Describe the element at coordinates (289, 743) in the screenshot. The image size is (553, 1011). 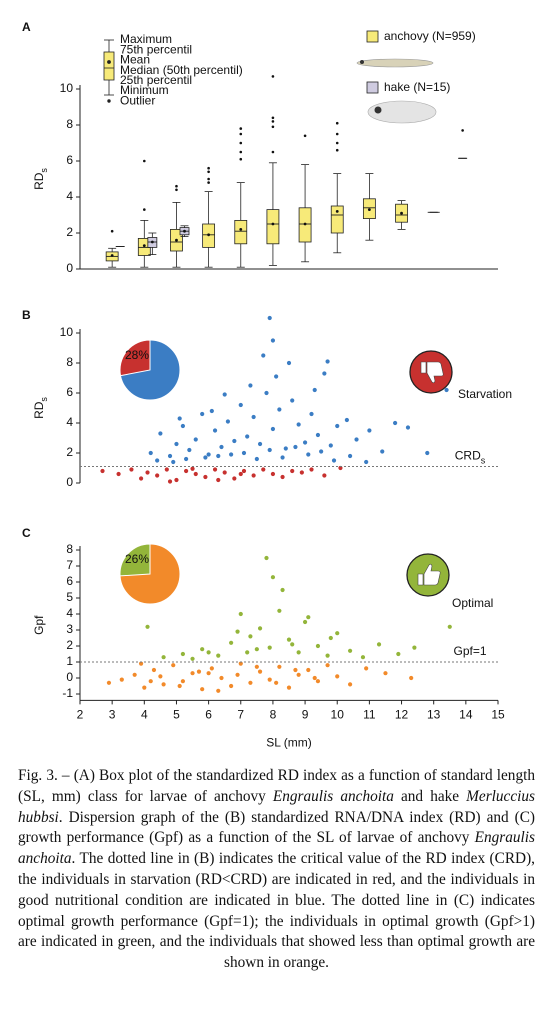
I see `x-axis-label: SL (mm)` at that location.